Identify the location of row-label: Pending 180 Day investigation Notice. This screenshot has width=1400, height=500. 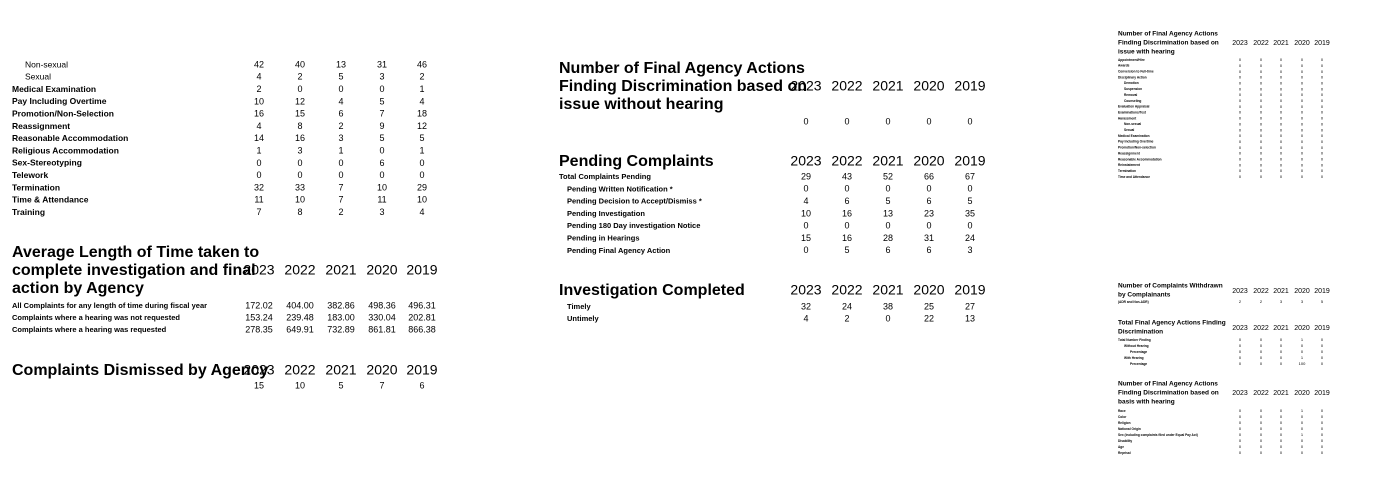
(633, 225).